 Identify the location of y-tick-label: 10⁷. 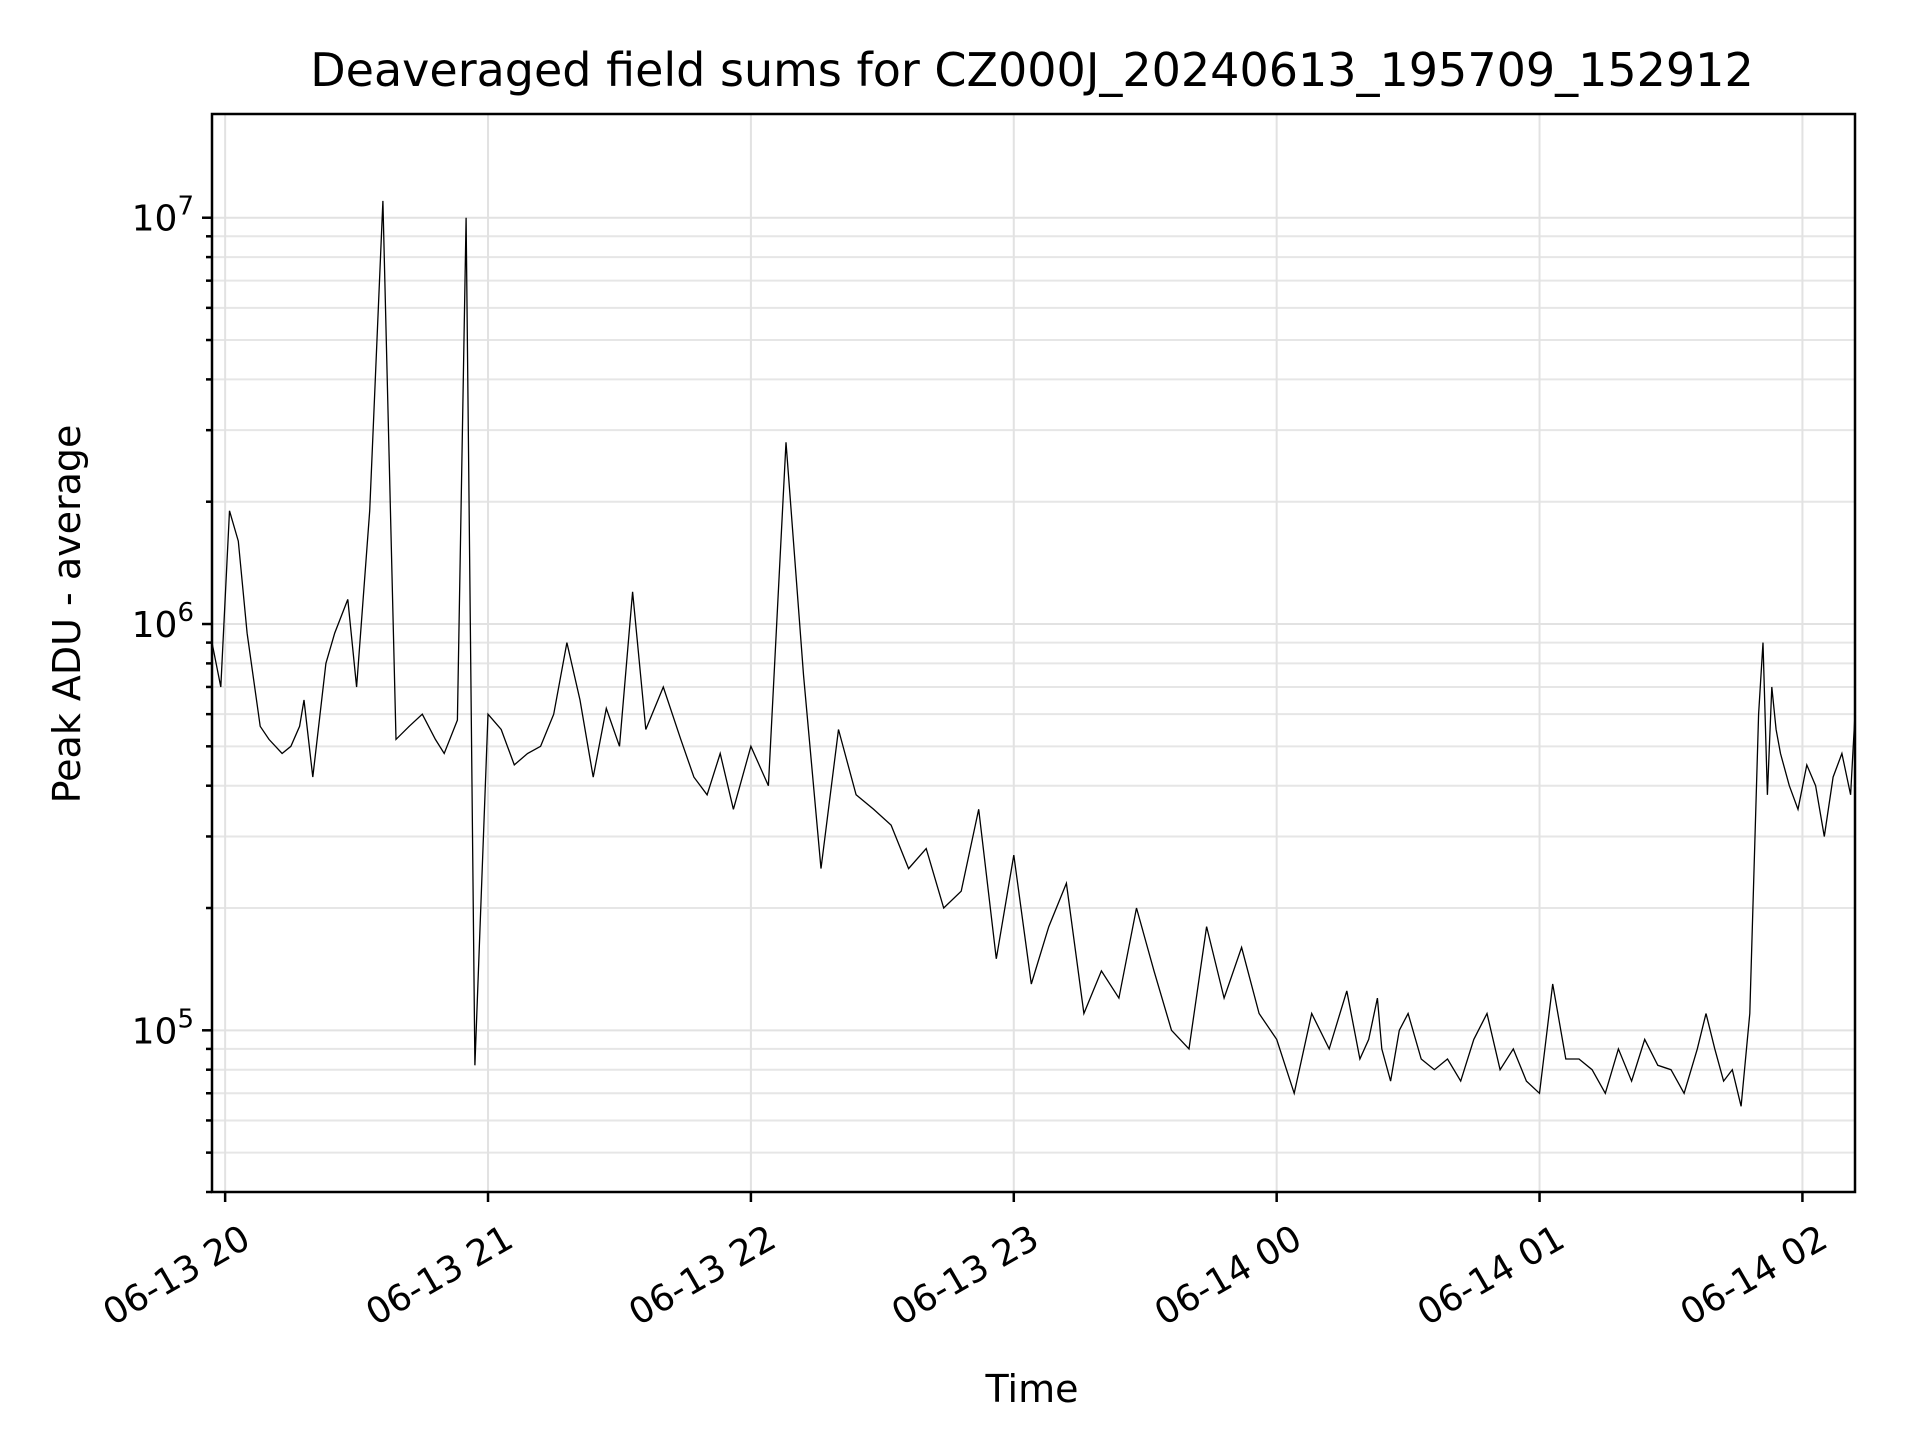
(163, 216).